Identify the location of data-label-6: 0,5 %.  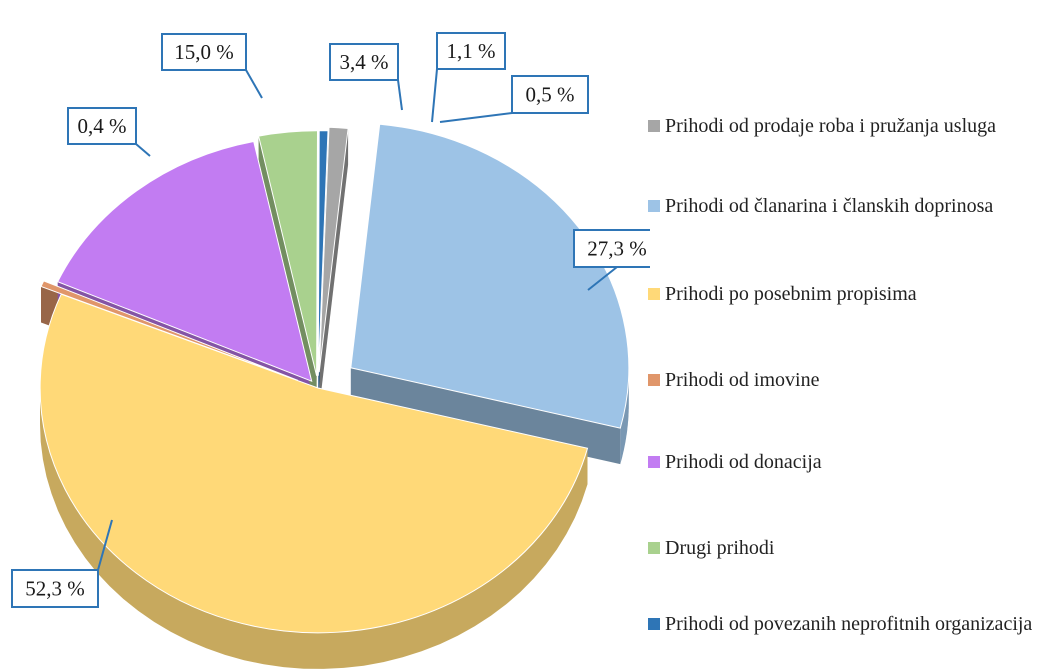
(514, 99).